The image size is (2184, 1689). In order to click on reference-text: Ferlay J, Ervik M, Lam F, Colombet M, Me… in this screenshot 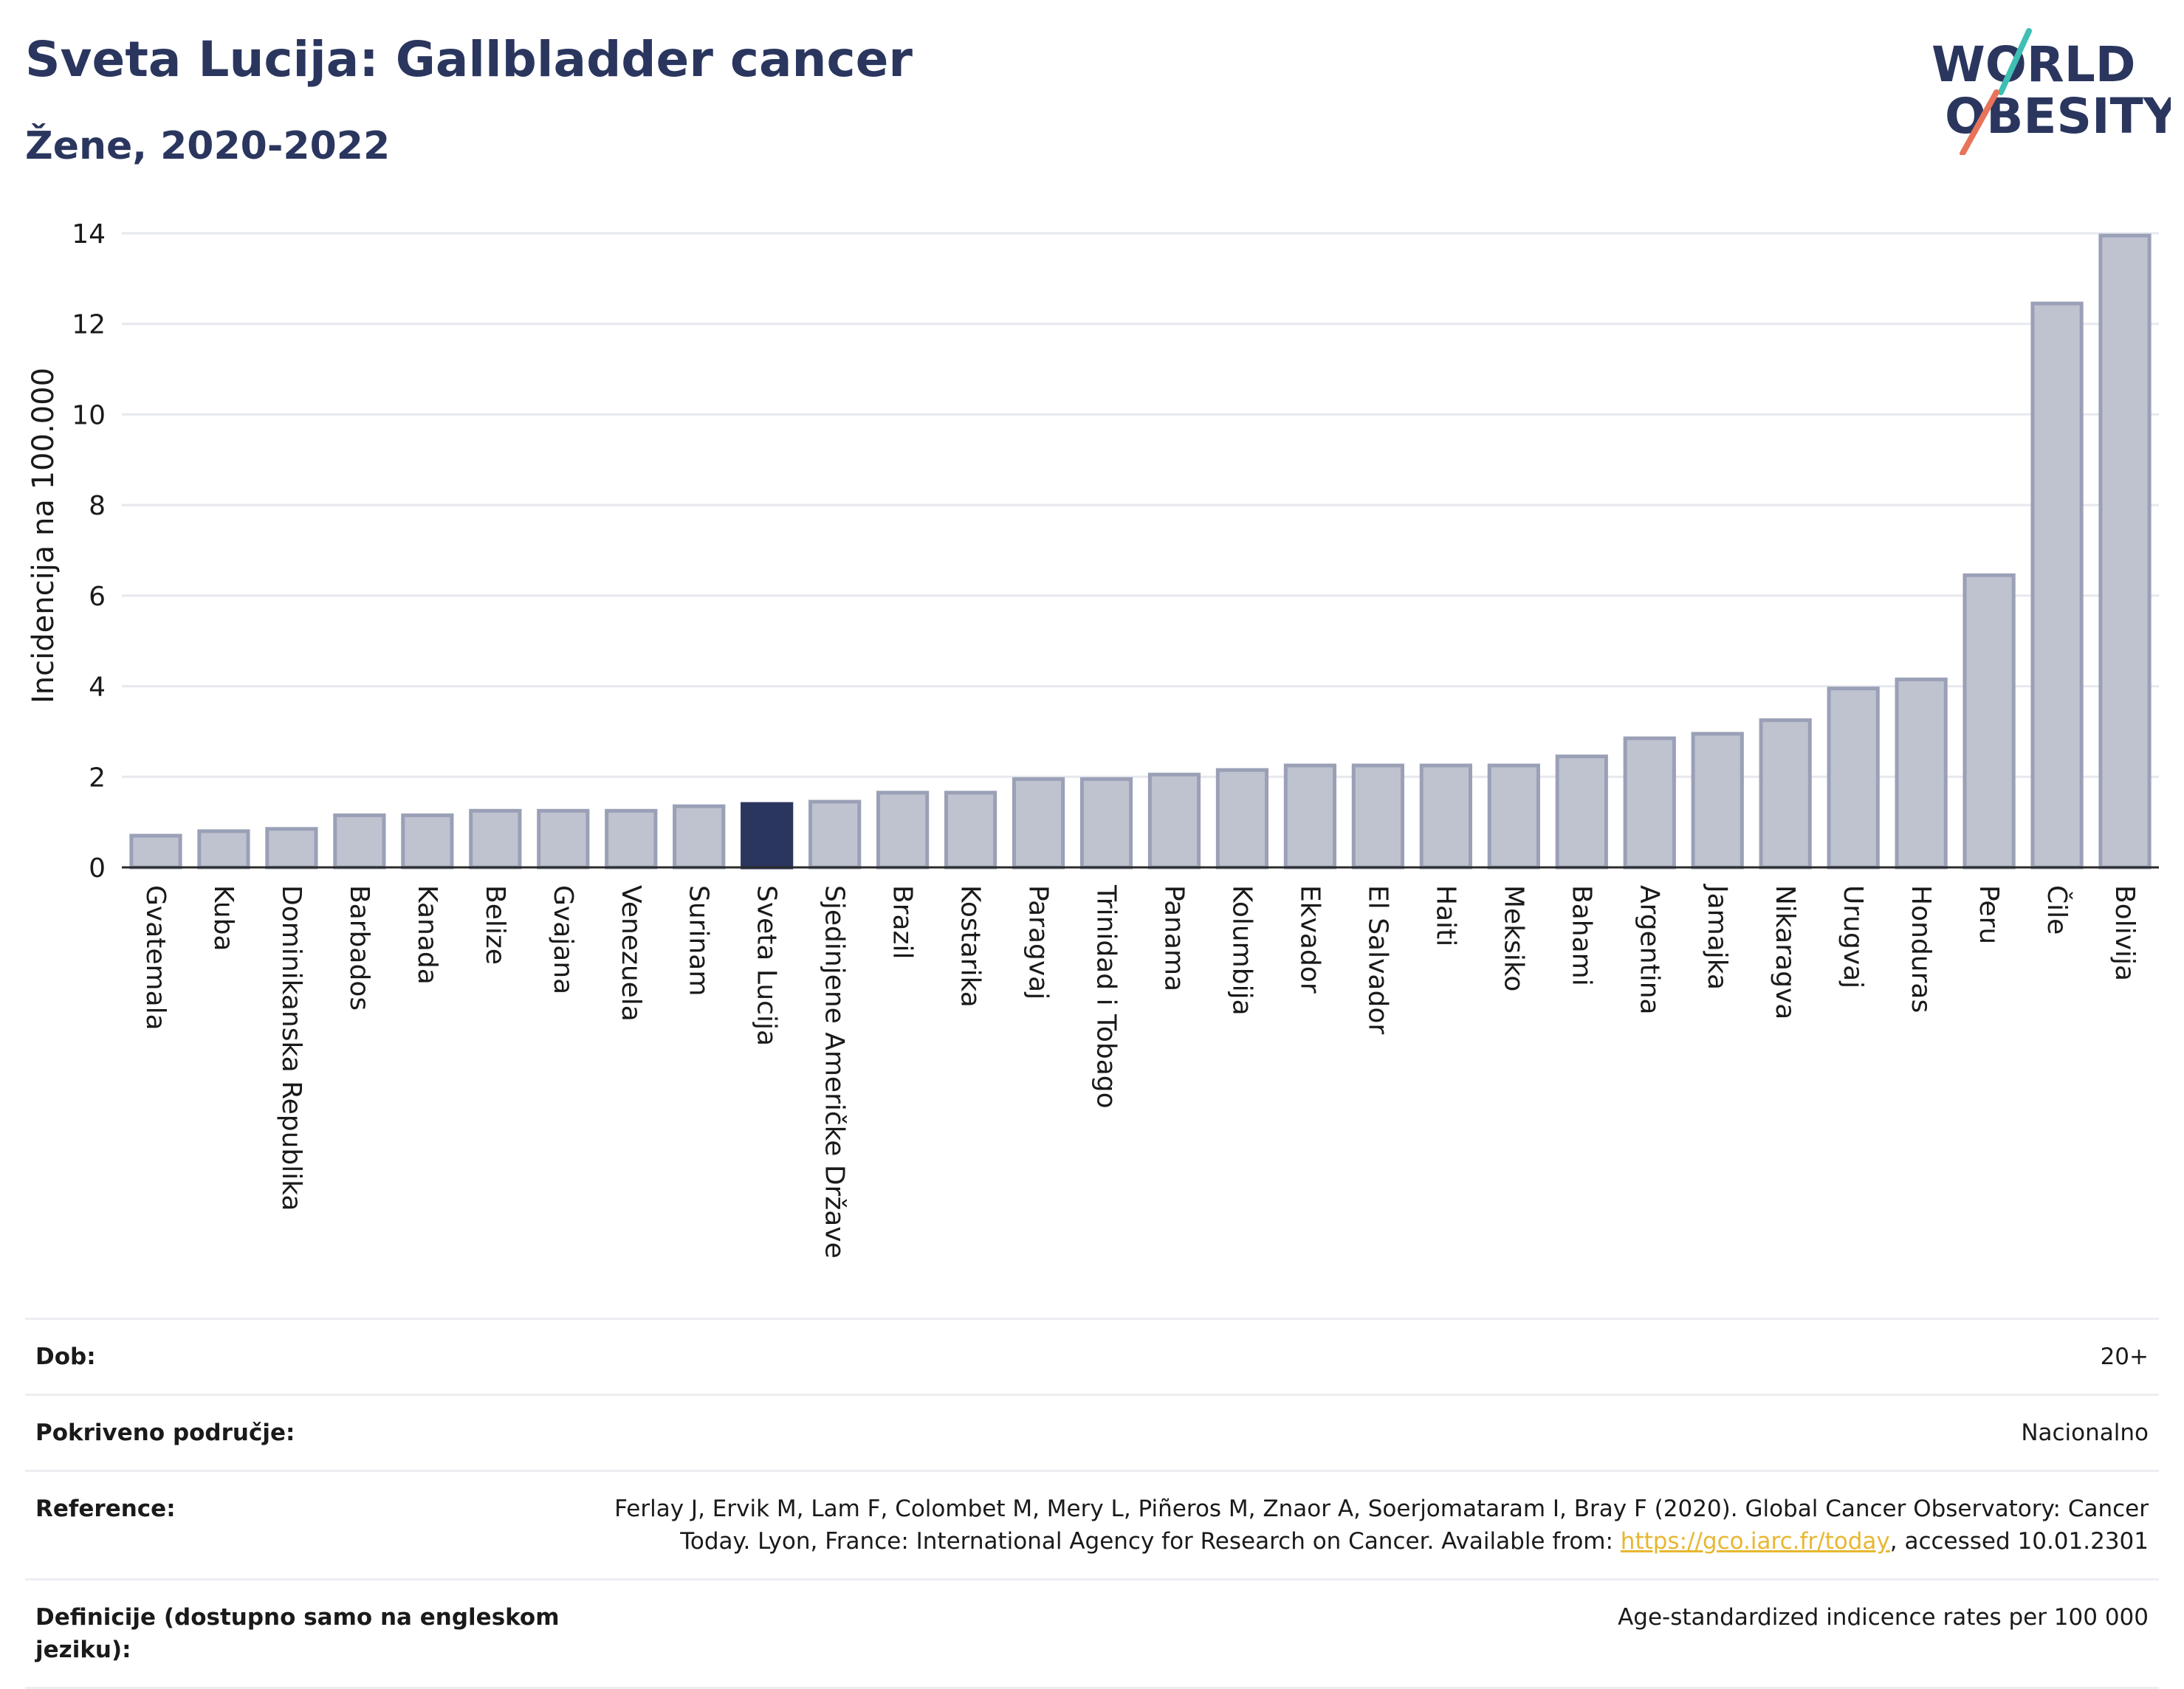, I will do `click(1382, 1525)`.